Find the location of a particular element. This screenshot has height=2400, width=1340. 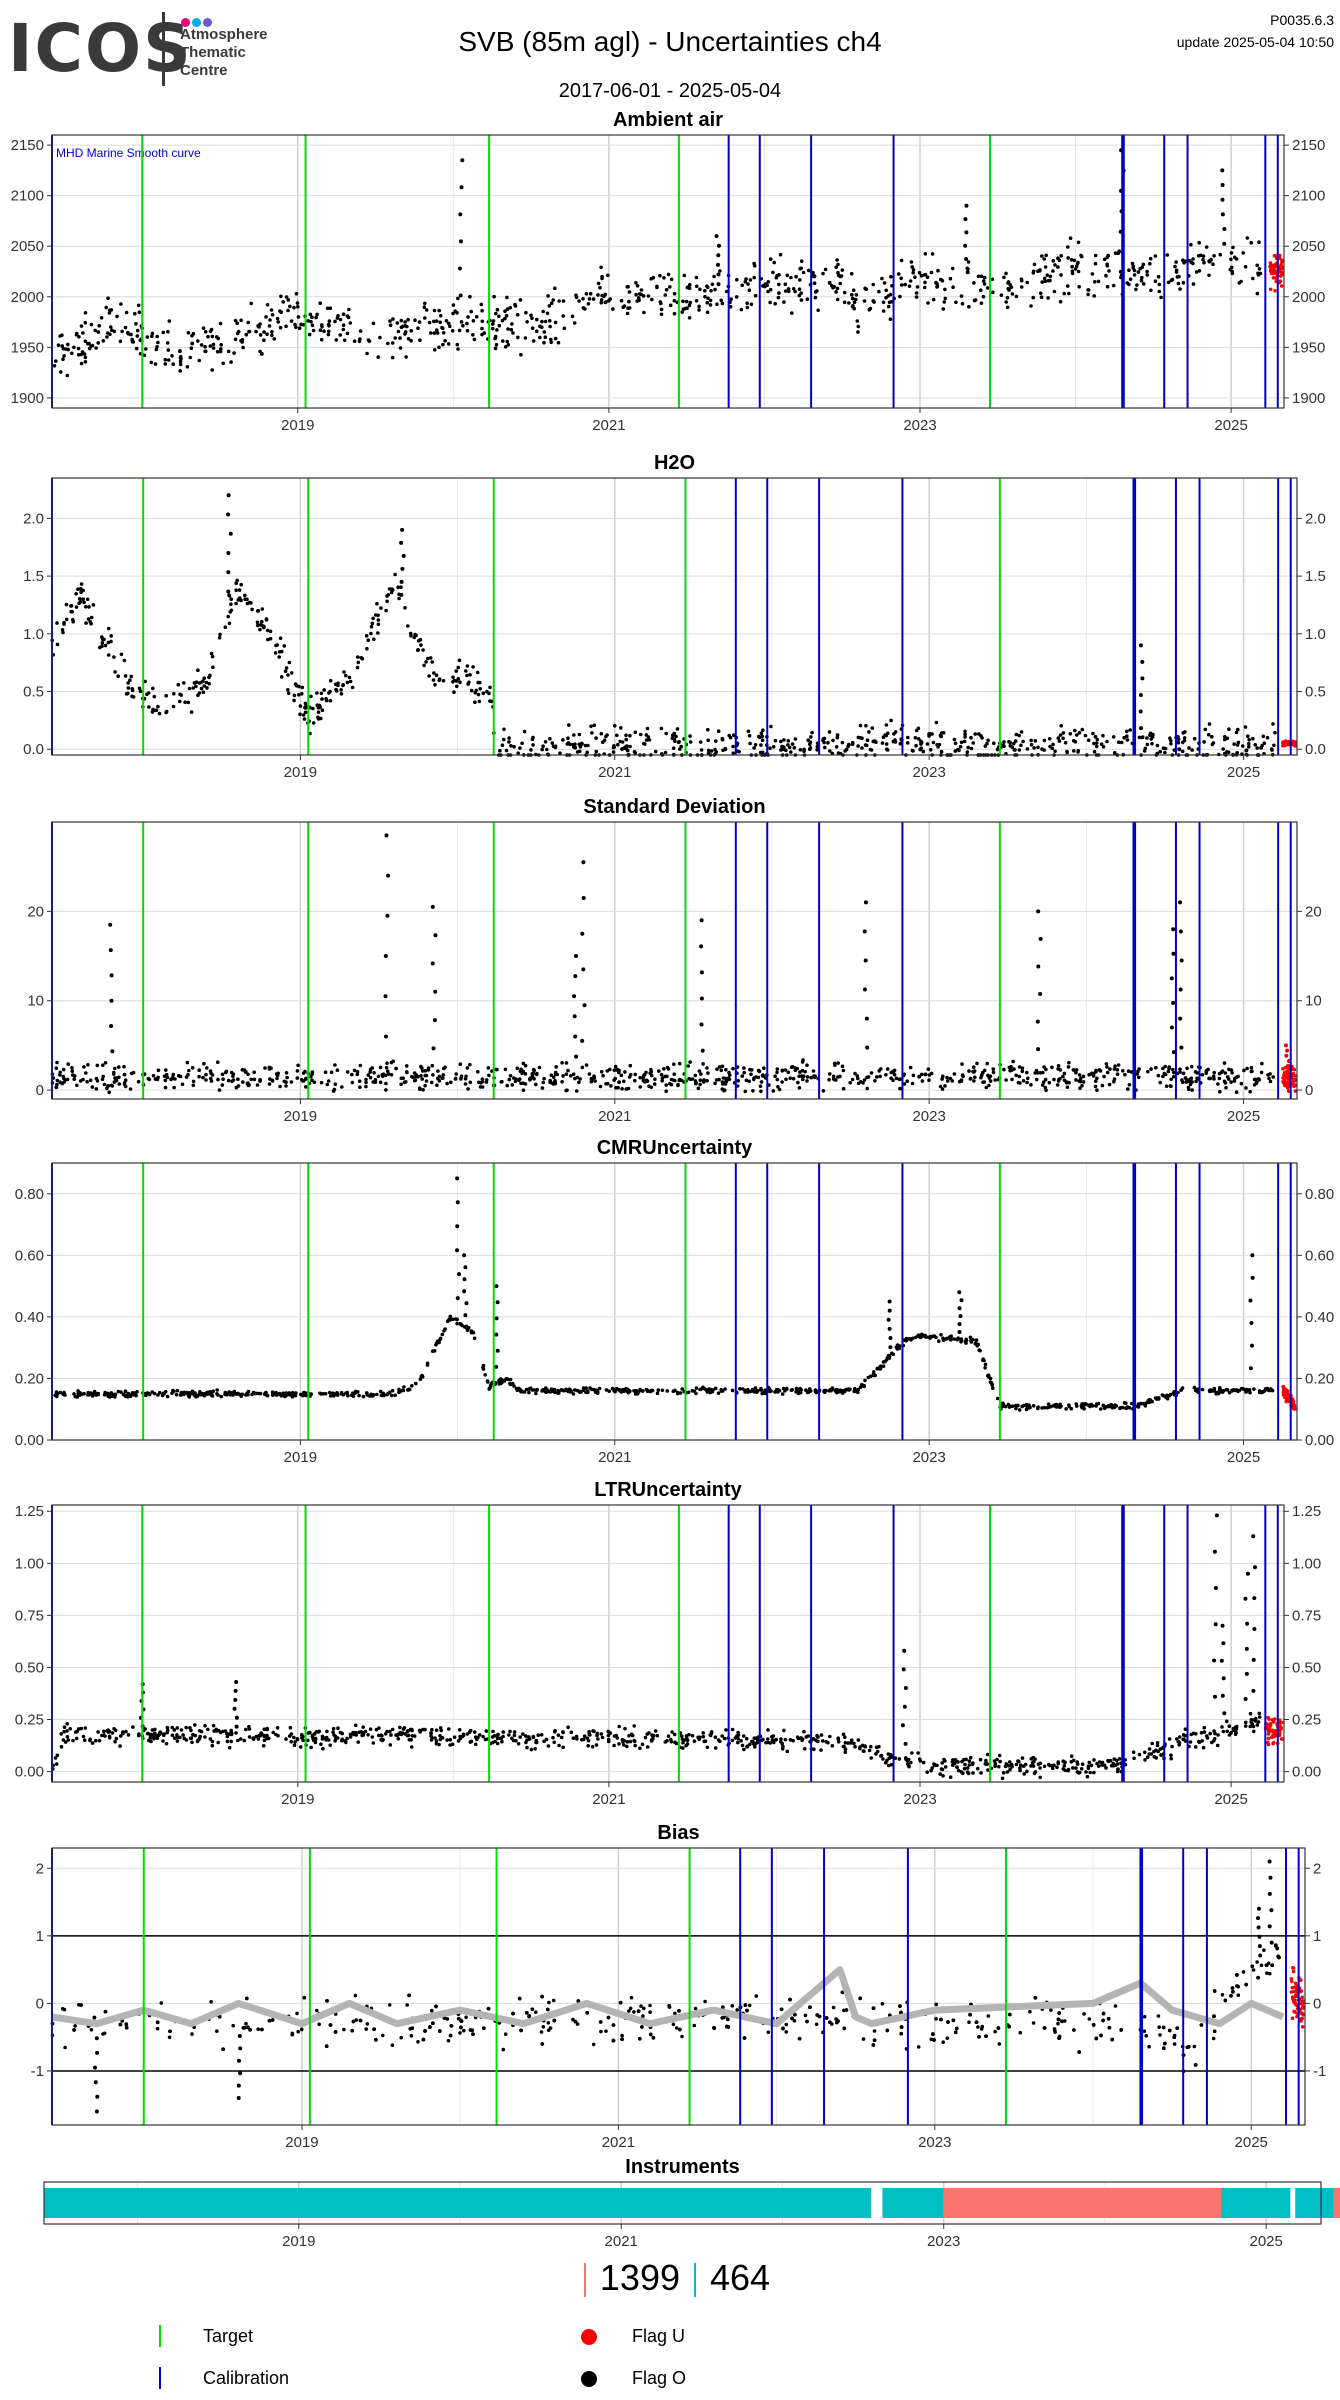

y-tick-label: 2050 is located at coordinates (1308, 246).